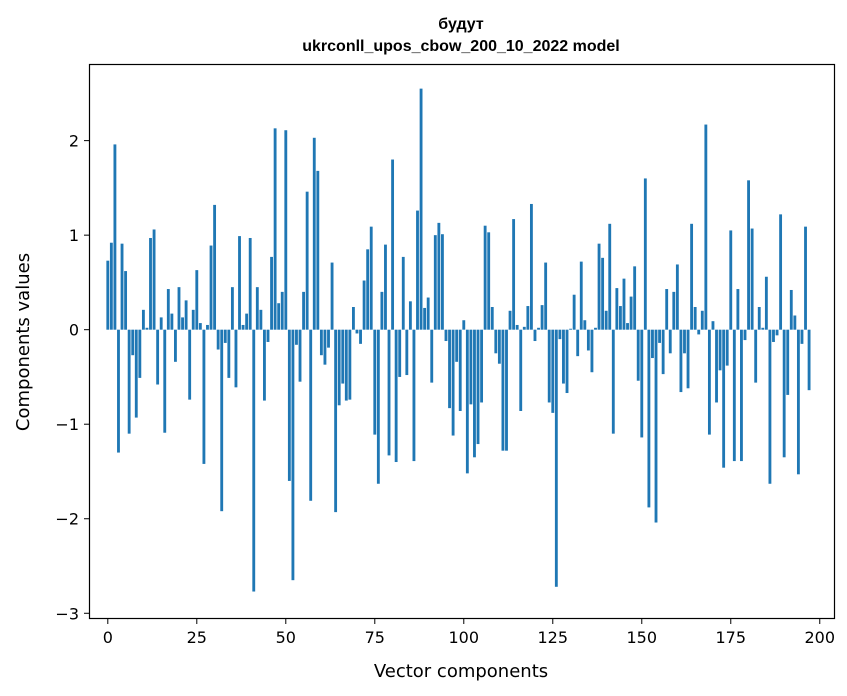 The height and width of the screenshot is (696, 847). What do you see at coordinates (108, 637) in the screenshot?
I see `x-tick-label: 0` at bounding box center [108, 637].